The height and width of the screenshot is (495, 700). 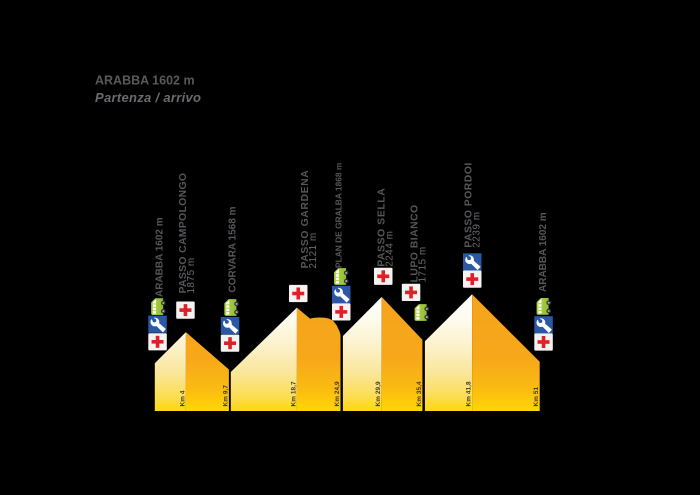 What do you see at coordinates (313, 250) in the screenshot?
I see `station-elevation-passo-gardena: 2121 m` at bounding box center [313, 250].